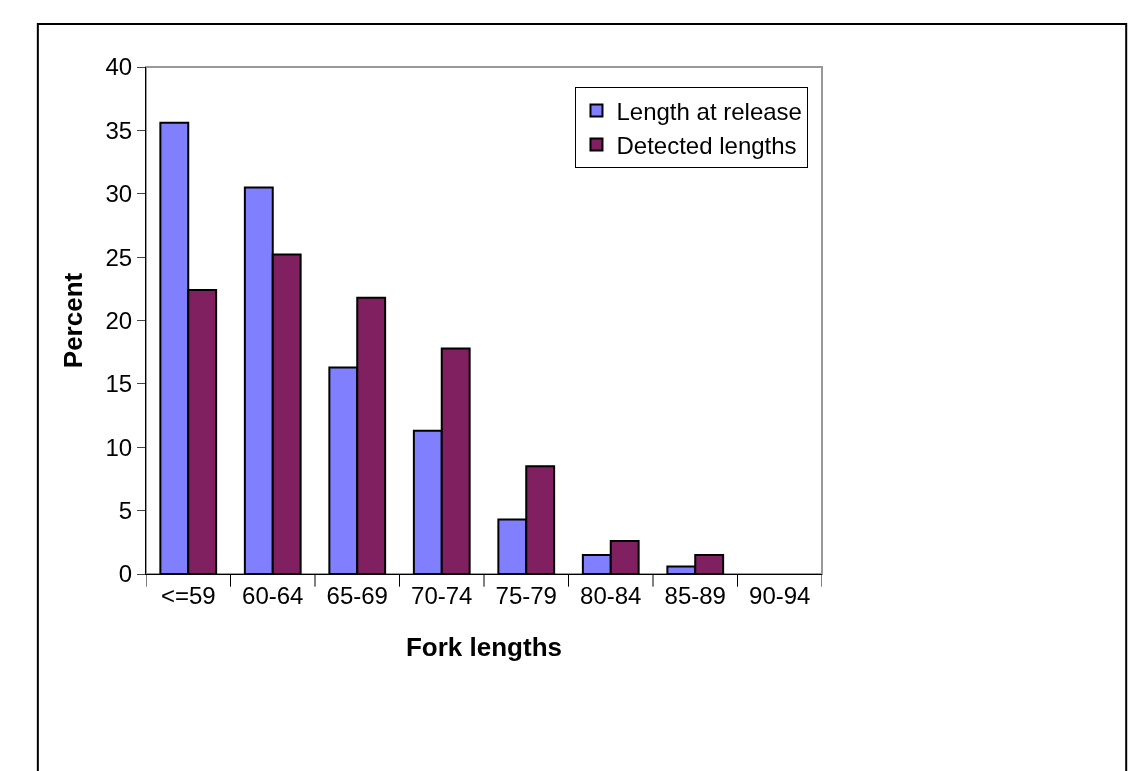 This screenshot has width=1131, height=771. Describe the element at coordinates (125, 511) in the screenshot. I see `y-tick-label: 5` at that location.